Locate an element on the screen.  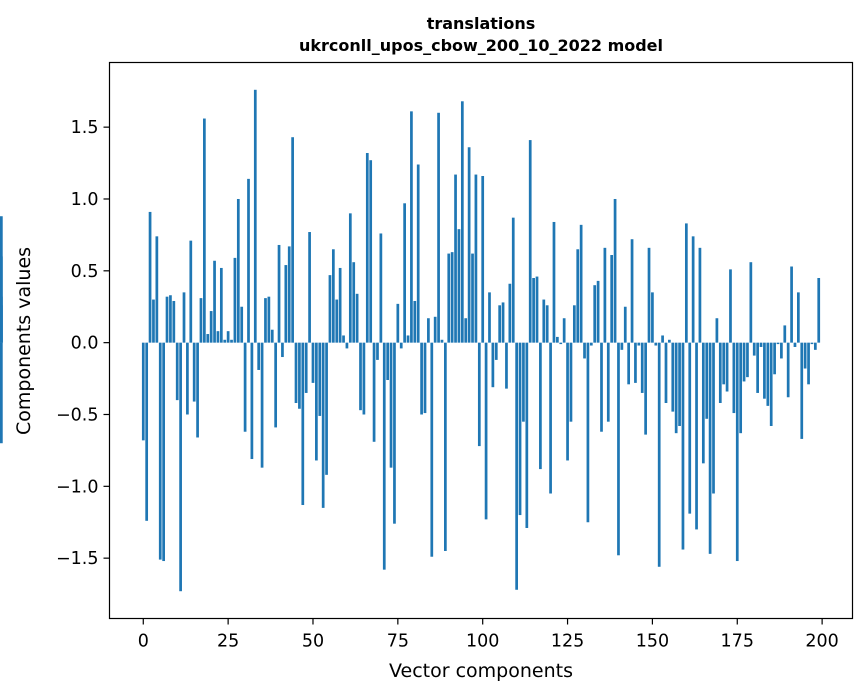
y-axis-label: Components values is located at coordinates (24, 341).